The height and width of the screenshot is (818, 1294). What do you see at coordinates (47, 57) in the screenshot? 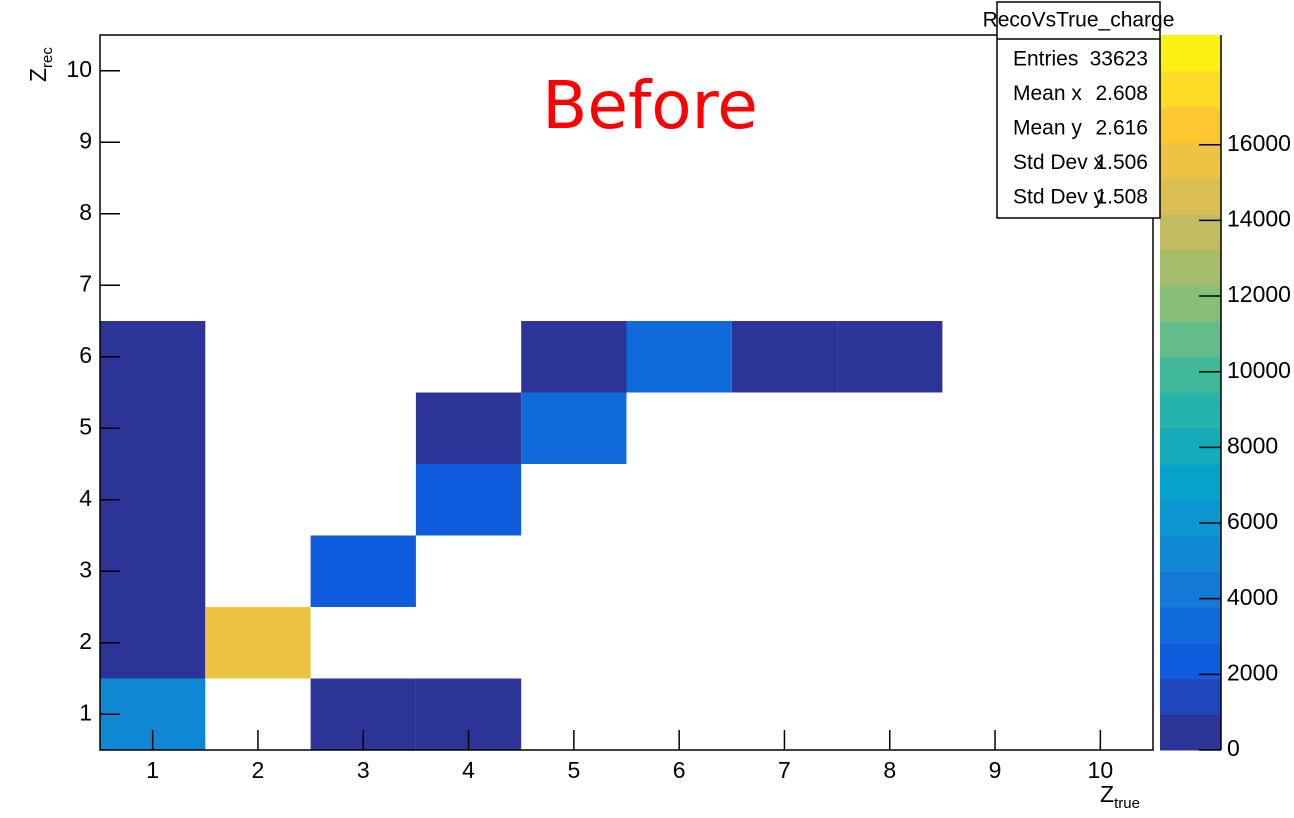
I see `y-axis-title-sub: rec` at bounding box center [47, 57].